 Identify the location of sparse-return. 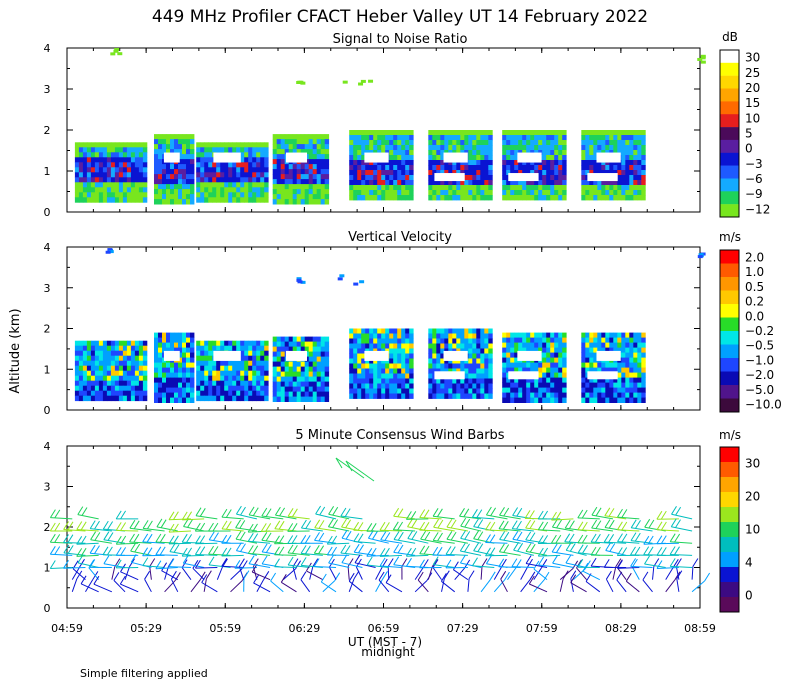
(120, 54).